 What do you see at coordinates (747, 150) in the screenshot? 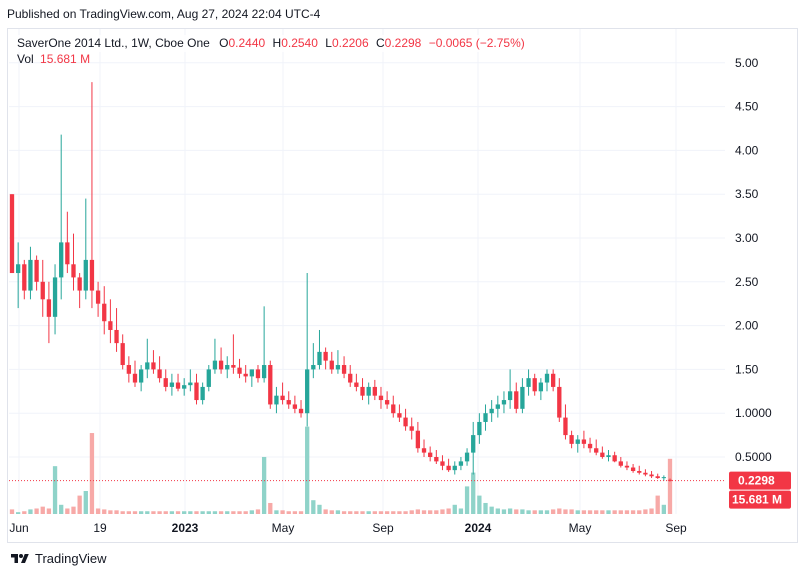
I see `y-tick-label: 4.00` at bounding box center [747, 150].